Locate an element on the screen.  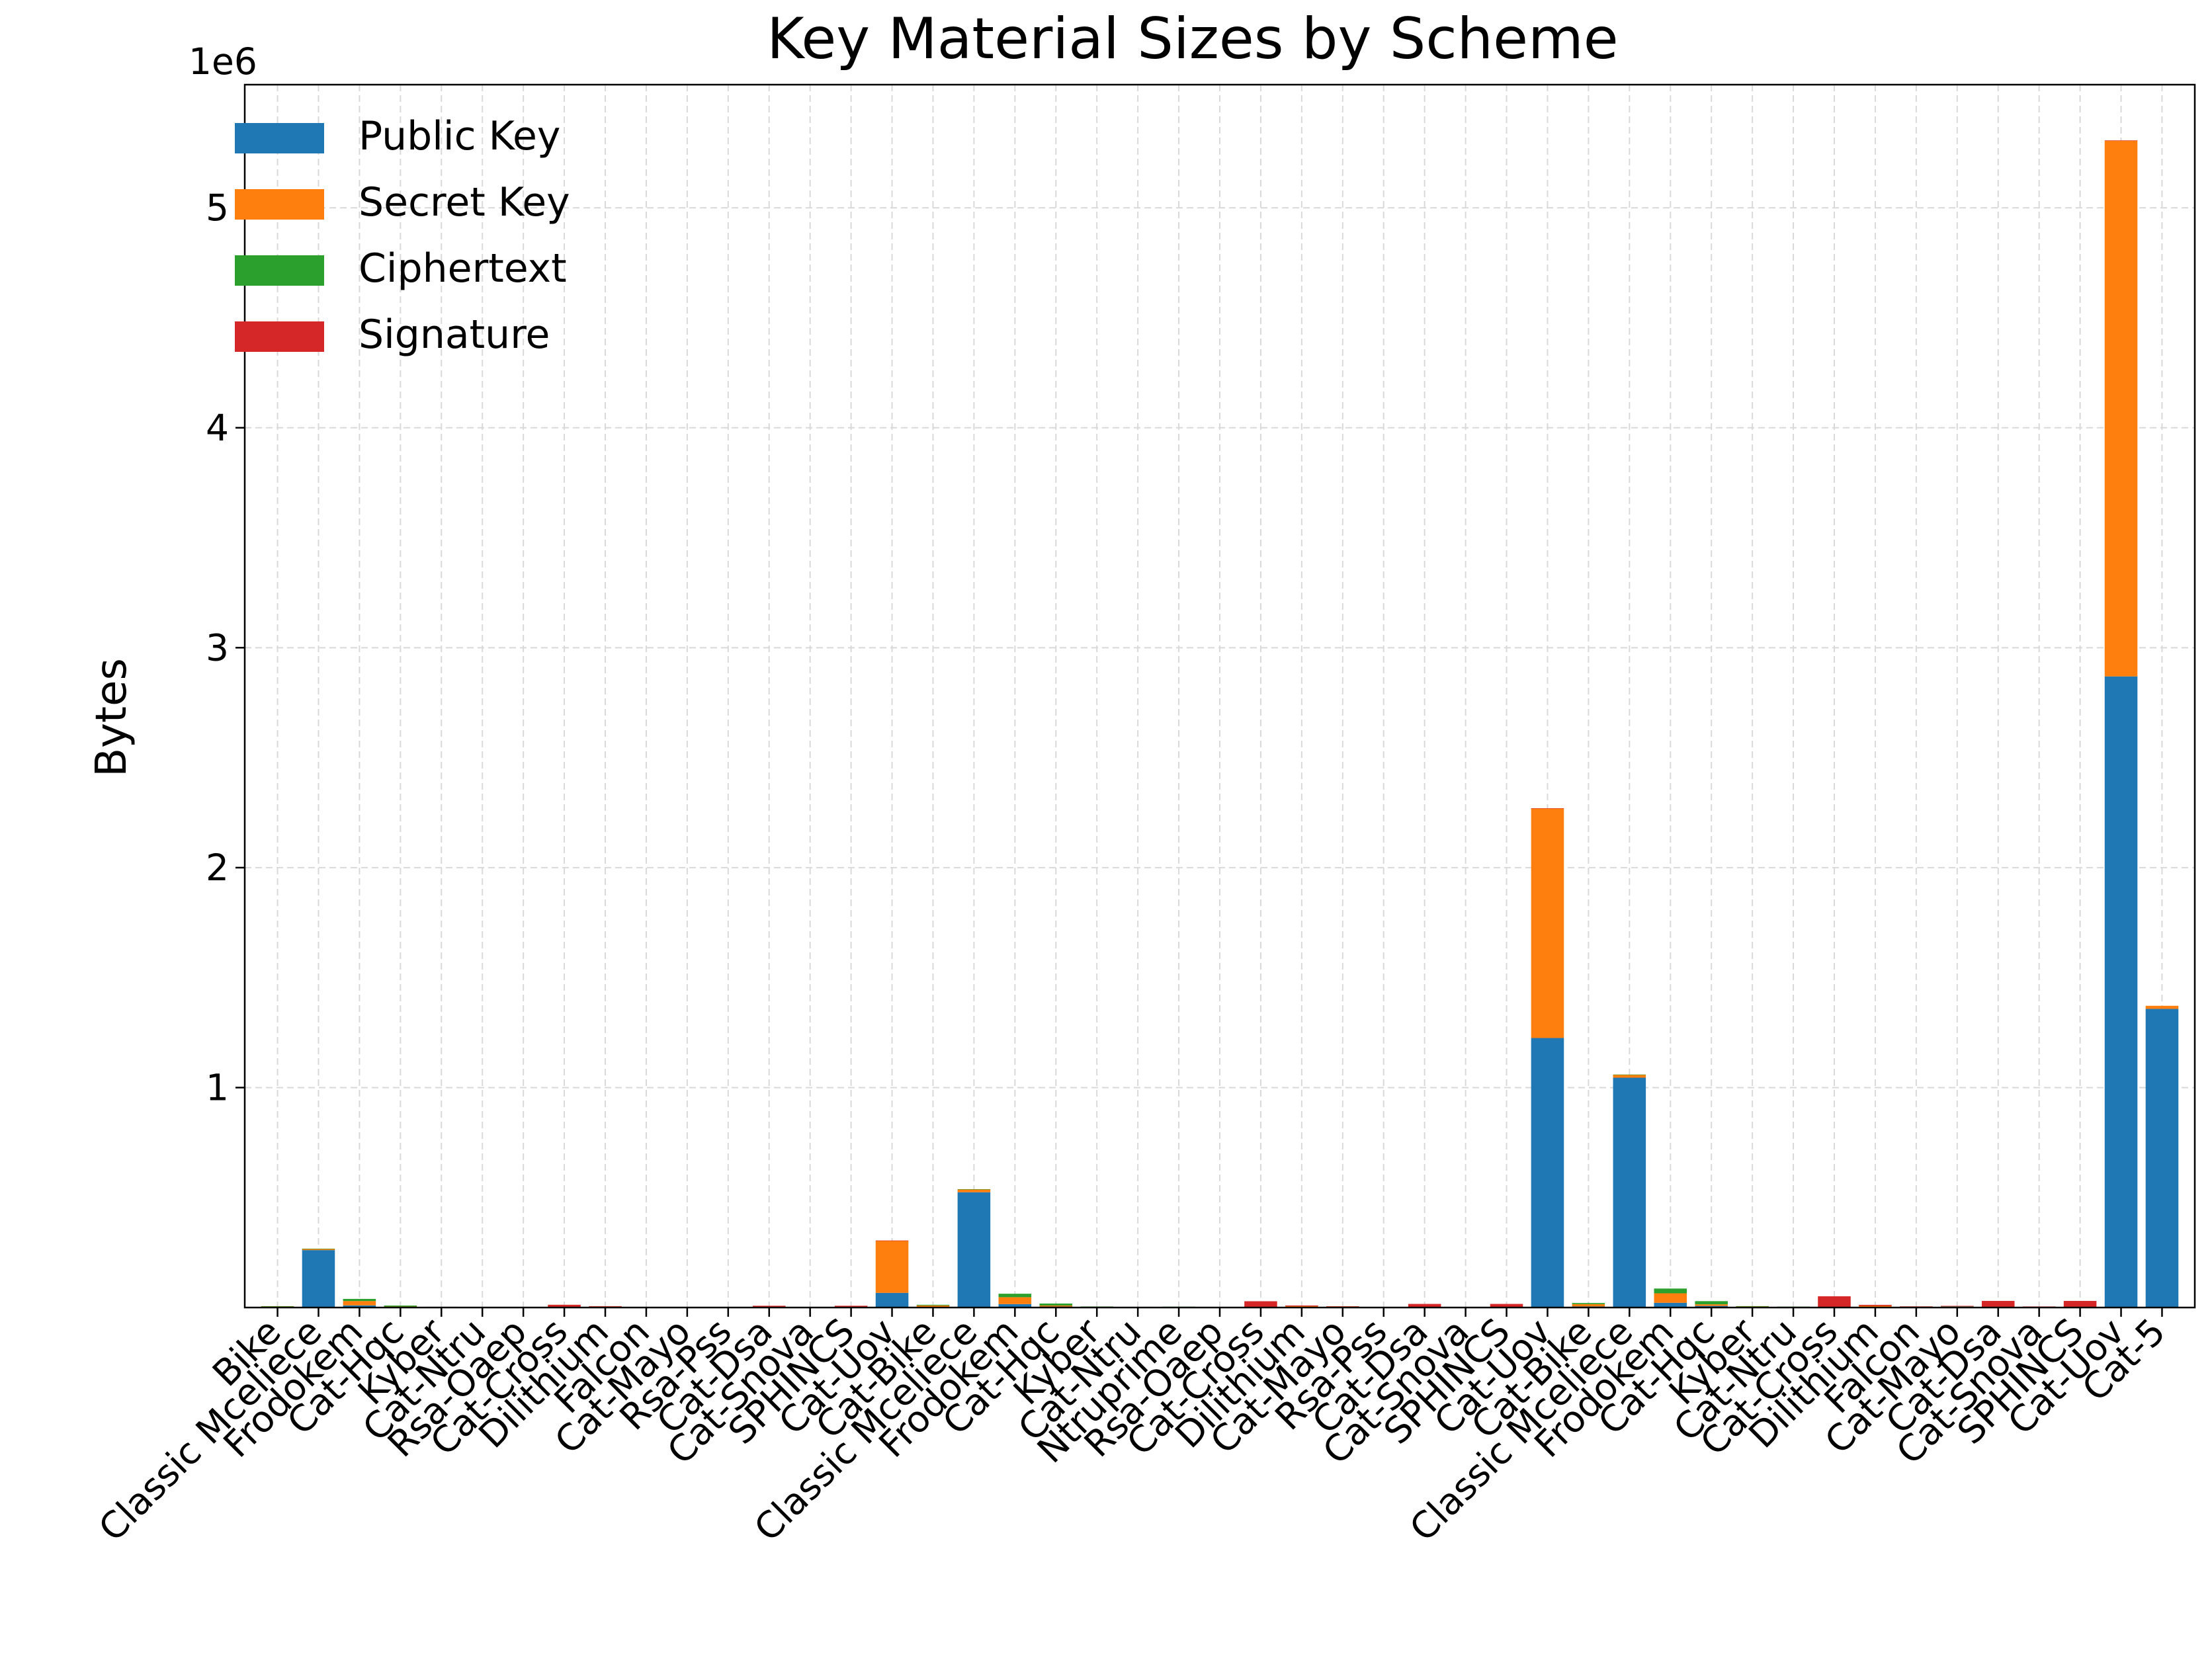
legend-swatch-public-key is located at coordinates (279, 138).